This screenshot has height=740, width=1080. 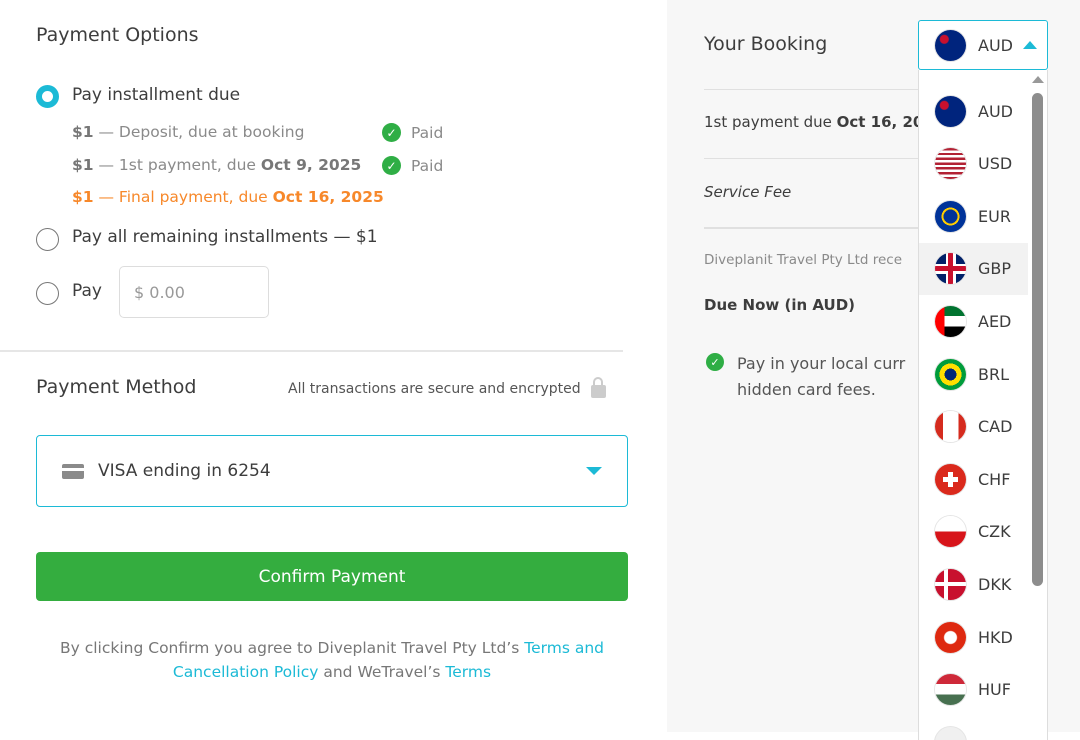 I want to click on booking-title: Your Booking, so click(x=766, y=44).